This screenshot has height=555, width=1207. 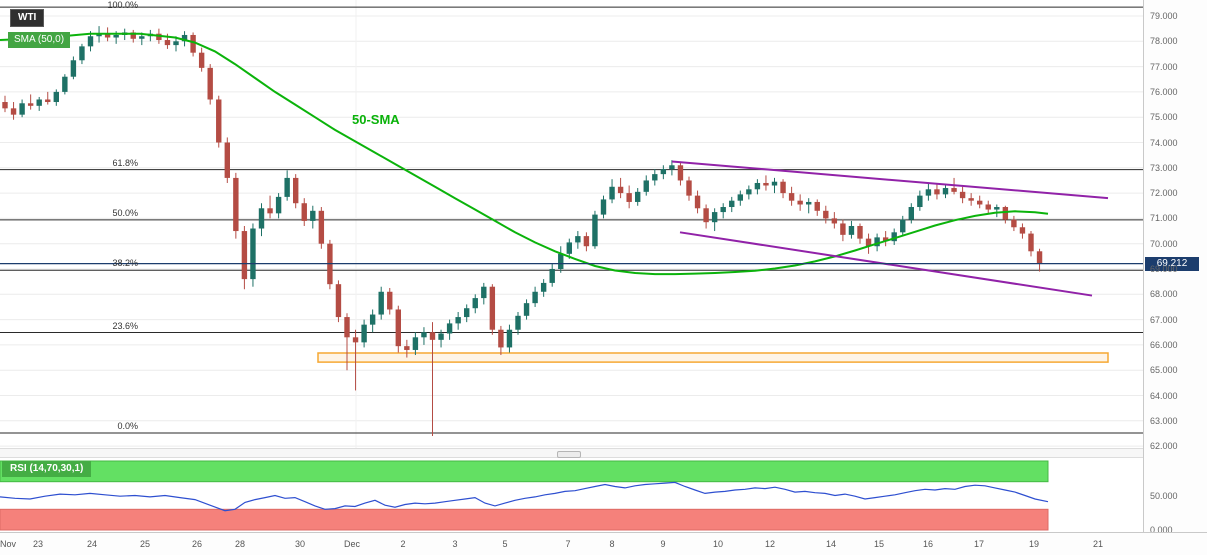 I want to click on time-axis-label: 2, so click(x=403, y=544).